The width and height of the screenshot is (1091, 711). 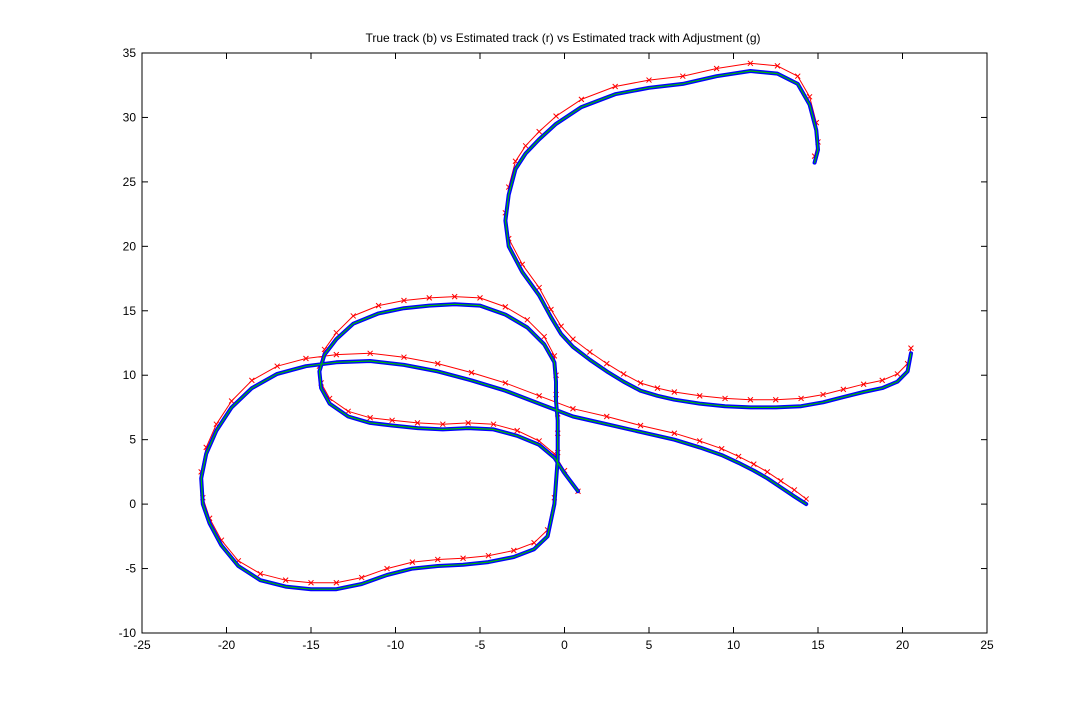 What do you see at coordinates (128, 633) in the screenshot?
I see `y-tick-label: -10` at bounding box center [128, 633].